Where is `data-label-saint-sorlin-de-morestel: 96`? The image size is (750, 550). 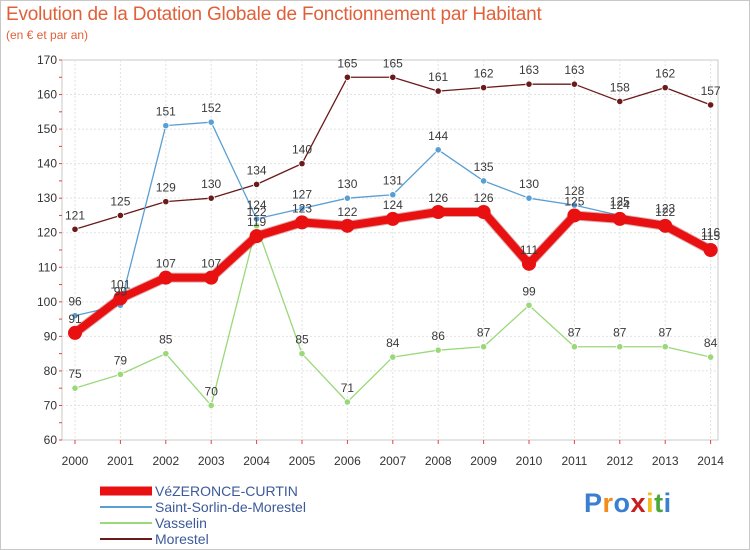 data-label-saint-sorlin-de-morestel: 96 is located at coordinates (75, 302).